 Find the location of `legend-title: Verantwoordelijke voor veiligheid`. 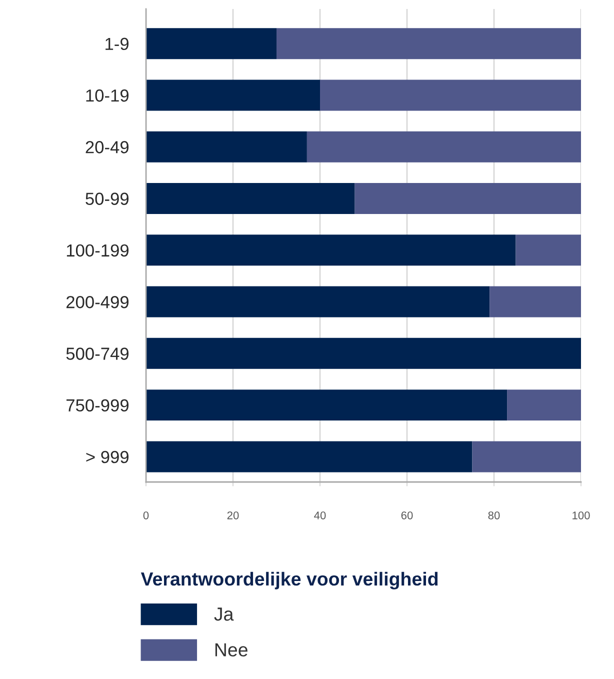

legend-title: Verantwoordelijke voor veiligheid is located at coordinates (289, 581).